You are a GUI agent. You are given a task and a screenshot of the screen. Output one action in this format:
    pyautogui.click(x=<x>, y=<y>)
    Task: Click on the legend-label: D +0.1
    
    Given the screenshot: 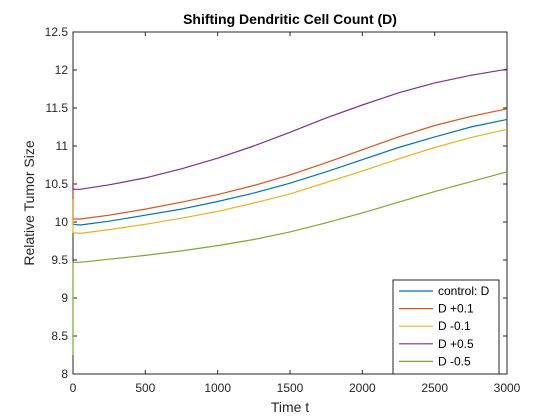 What is the action you would take?
    pyautogui.click(x=456, y=309)
    